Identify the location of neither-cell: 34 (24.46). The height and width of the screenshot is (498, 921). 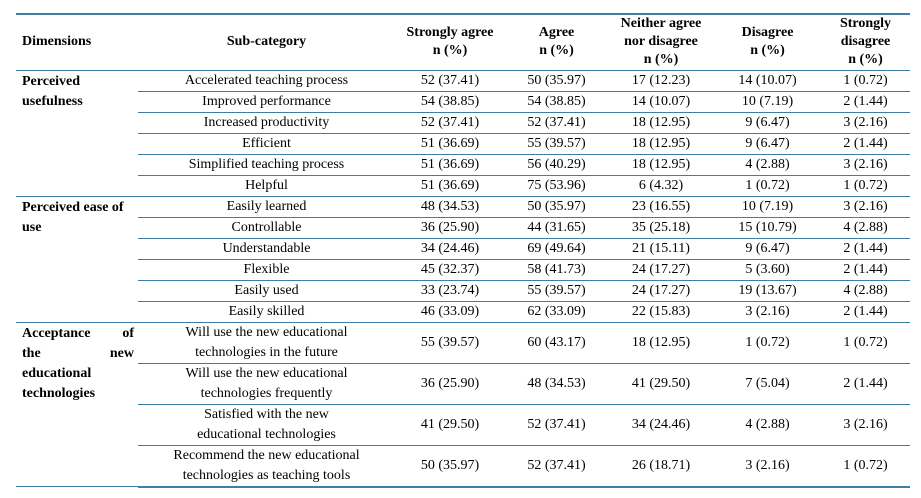
(661, 425).